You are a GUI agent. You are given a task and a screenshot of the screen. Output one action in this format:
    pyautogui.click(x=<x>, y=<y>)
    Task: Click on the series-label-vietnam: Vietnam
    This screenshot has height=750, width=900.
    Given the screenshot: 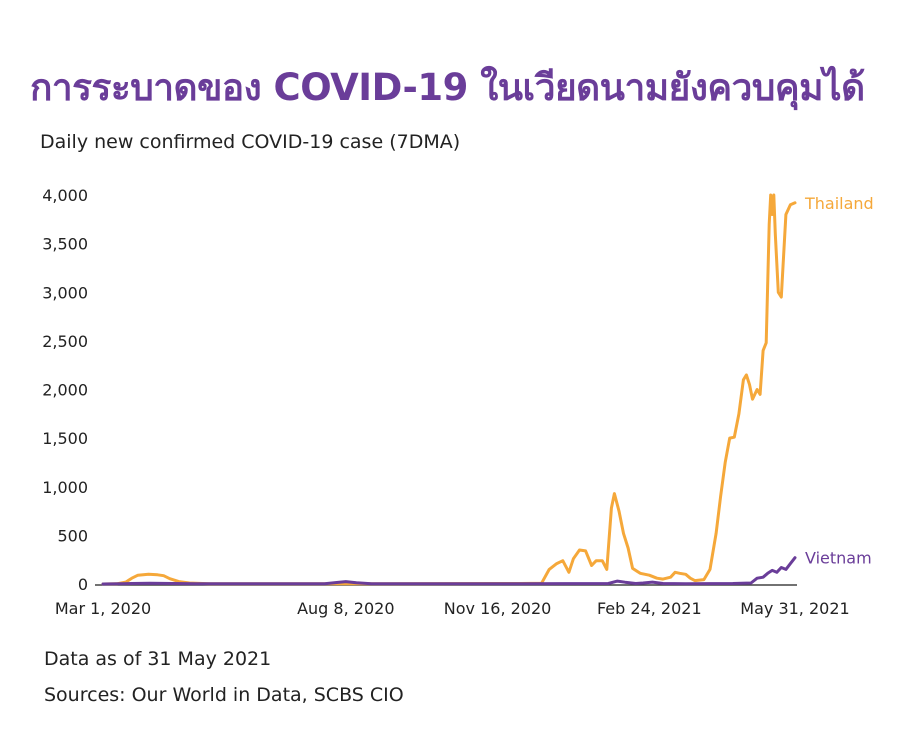 What is the action you would take?
    pyautogui.click(x=838, y=558)
    